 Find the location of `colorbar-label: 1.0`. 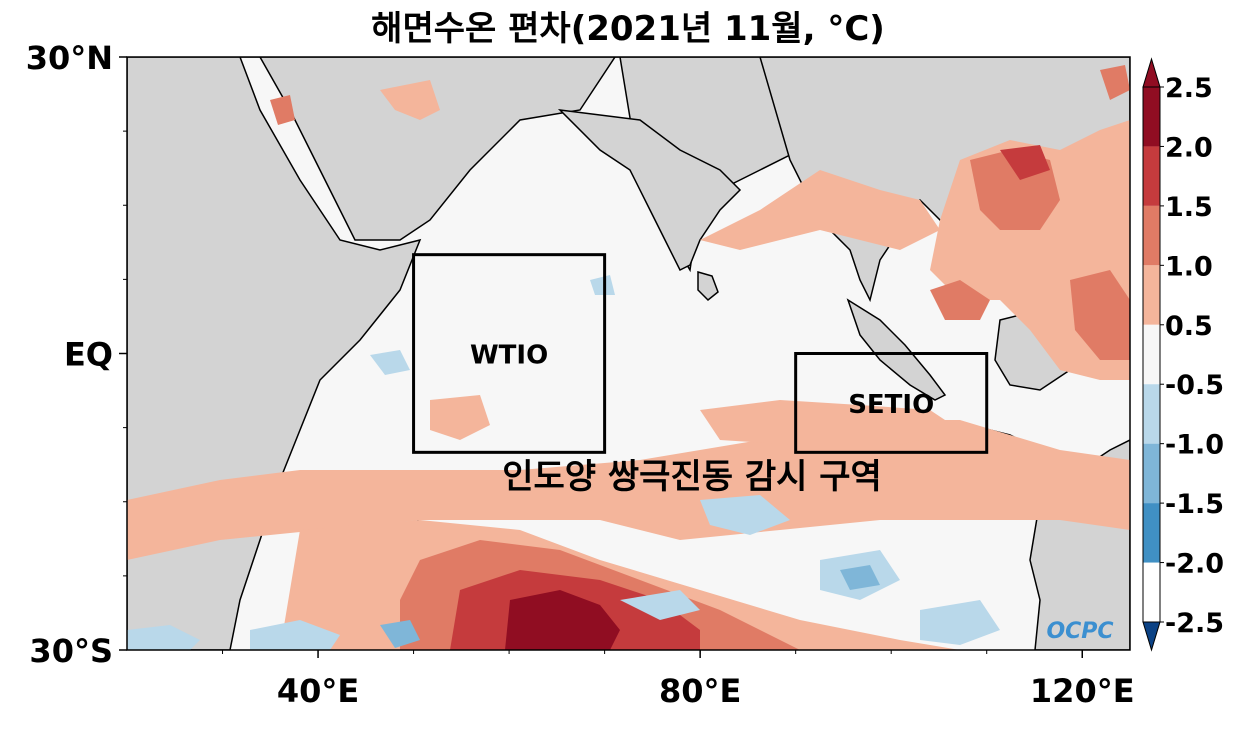

colorbar-label: 1.0 is located at coordinates (1189, 266).